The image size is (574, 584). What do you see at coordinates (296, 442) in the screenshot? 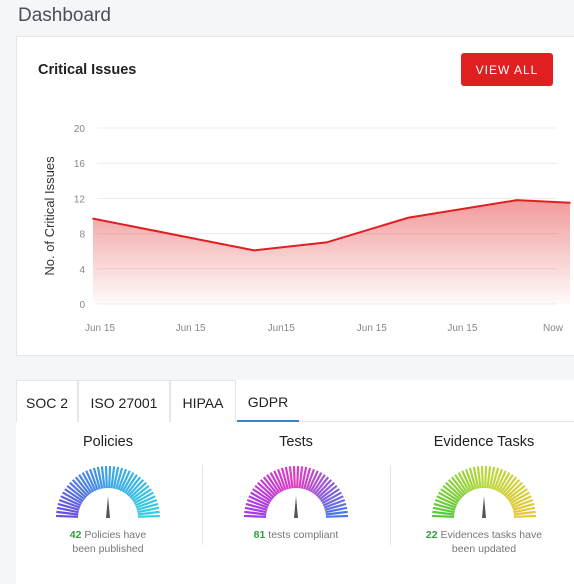
I see `metric-title: Tests` at bounding box center [296, 442].